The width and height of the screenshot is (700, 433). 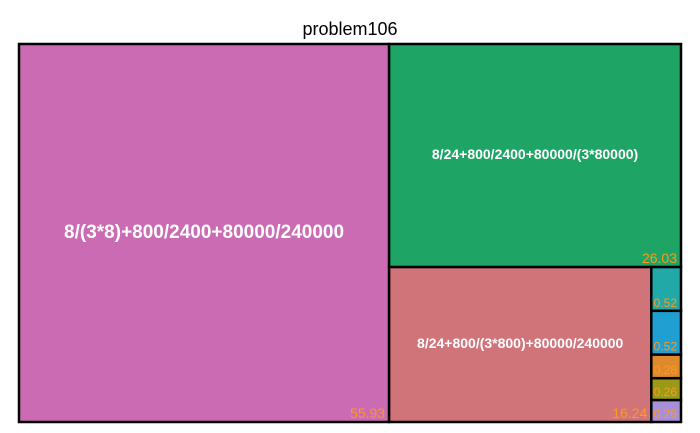 I want to click on tile-label: 8/24+800/(3*800)+80000/240000, so click(x=520, y=343).